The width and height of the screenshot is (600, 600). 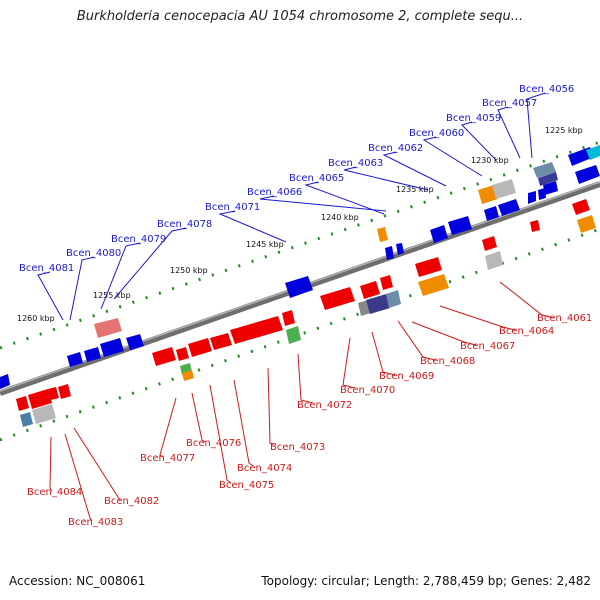 What do you see at coordinates (490, 160) in the screenshot?
I see `kbp-label: 1230 kbp` at bounding box center [490, 160].